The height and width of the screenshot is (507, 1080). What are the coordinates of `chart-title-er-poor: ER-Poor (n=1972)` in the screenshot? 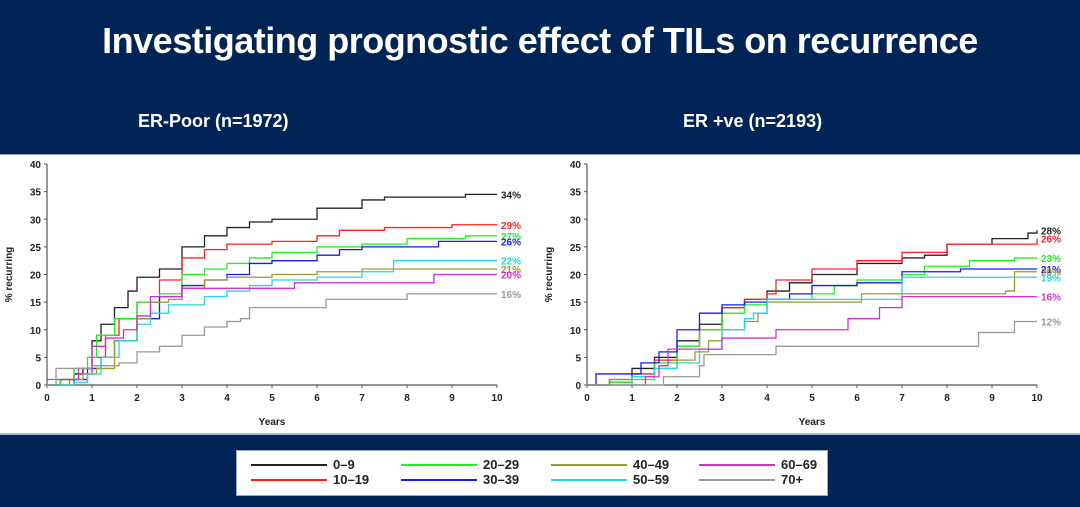 It's located at (213, 121).